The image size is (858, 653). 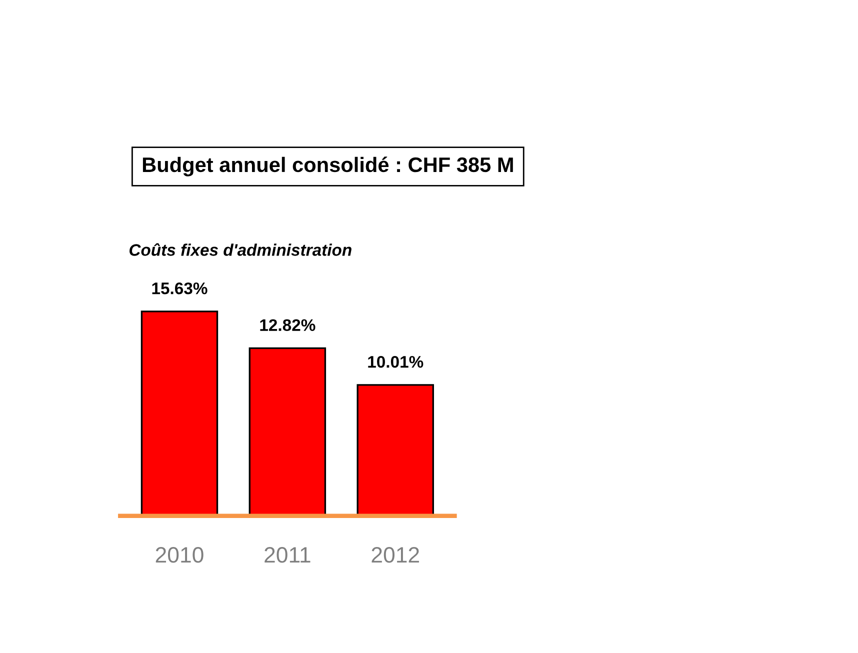 I want to click on x-tick-label: 2011, so click(x=287, y=555).